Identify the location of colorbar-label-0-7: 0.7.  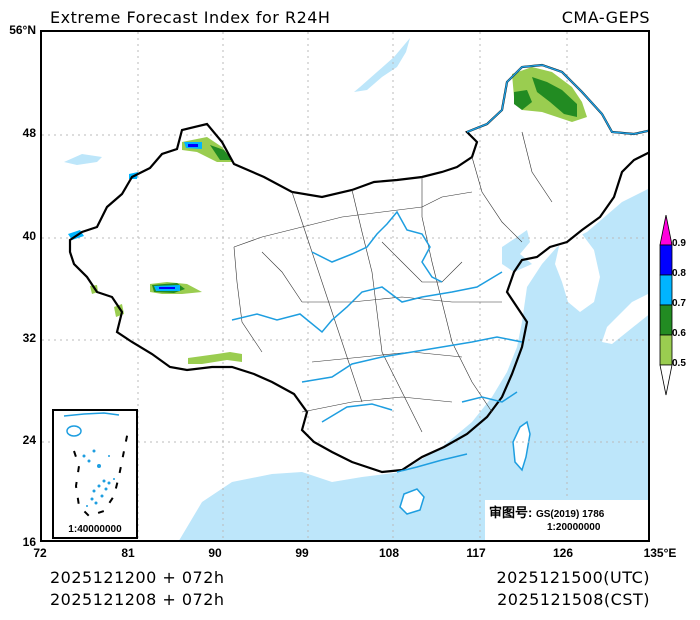
(679, 303).